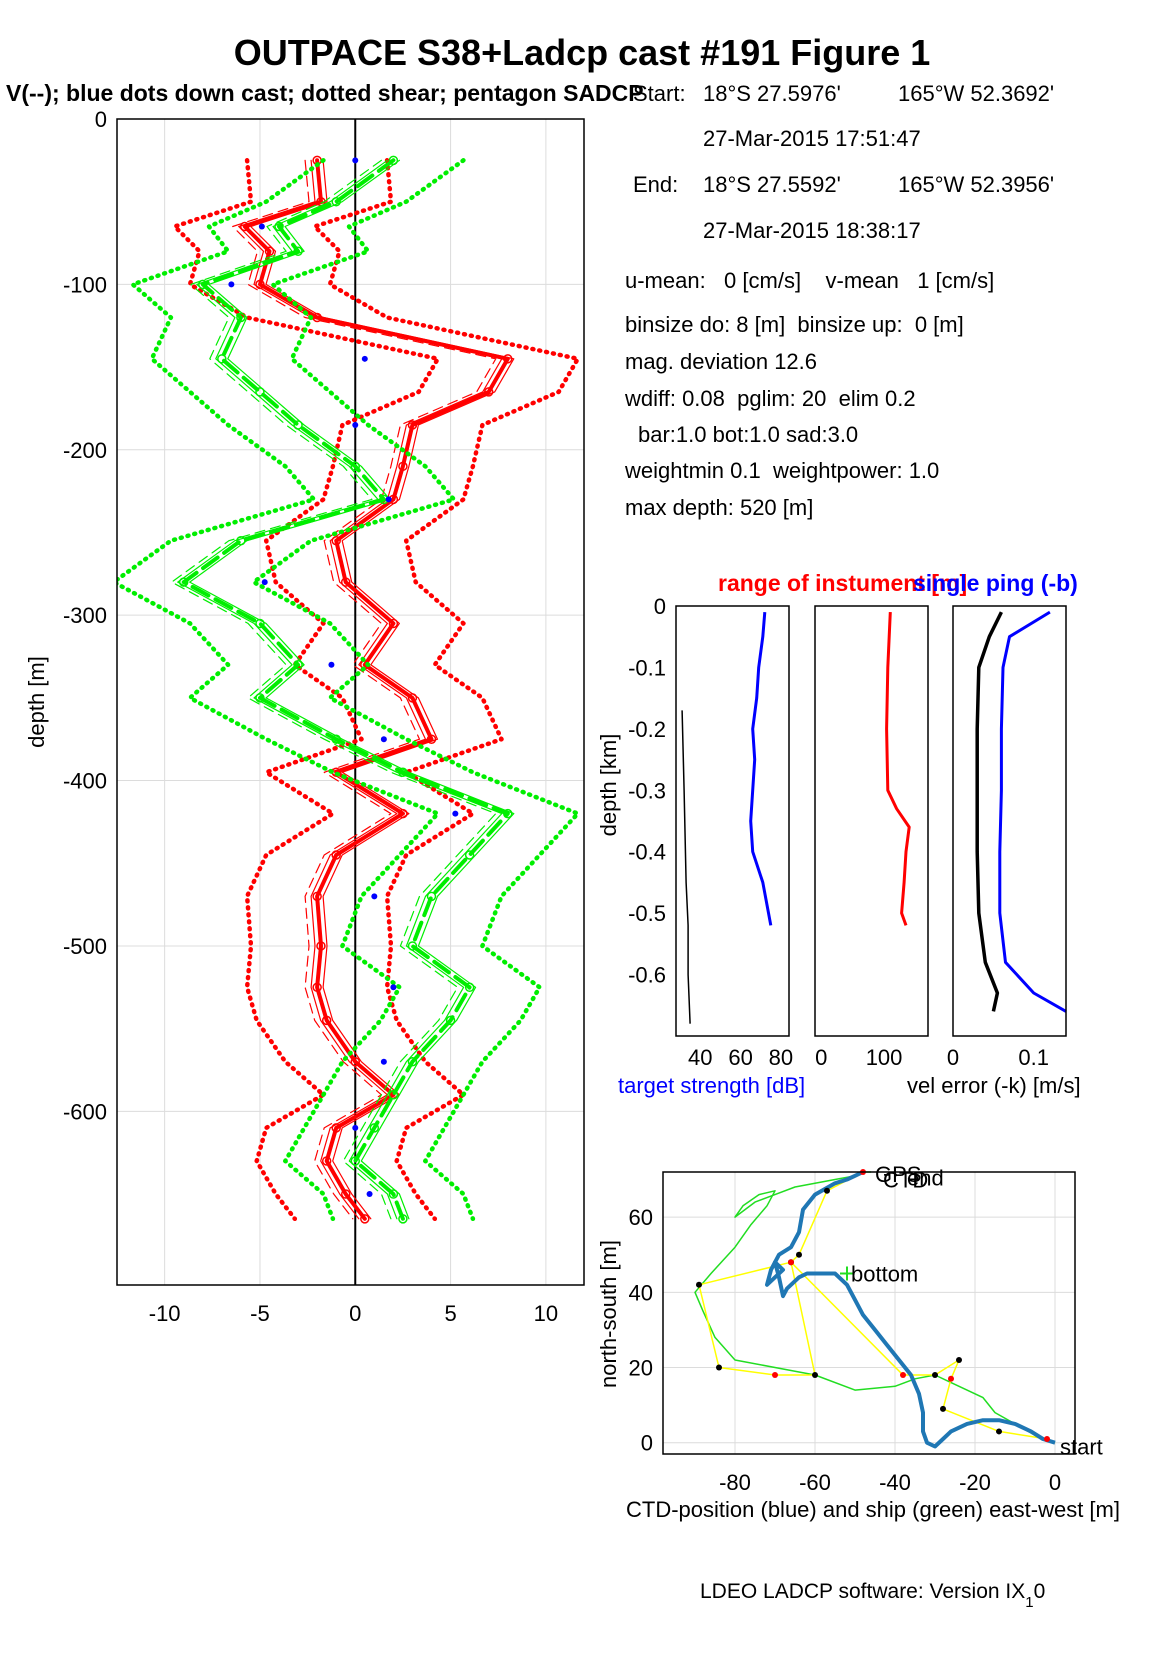 This screenshot has height=1679, width=1165. Describe the element at coordinates (608, 785) in the screenshot. I see `depth-km-label: depth [km]` at that location.